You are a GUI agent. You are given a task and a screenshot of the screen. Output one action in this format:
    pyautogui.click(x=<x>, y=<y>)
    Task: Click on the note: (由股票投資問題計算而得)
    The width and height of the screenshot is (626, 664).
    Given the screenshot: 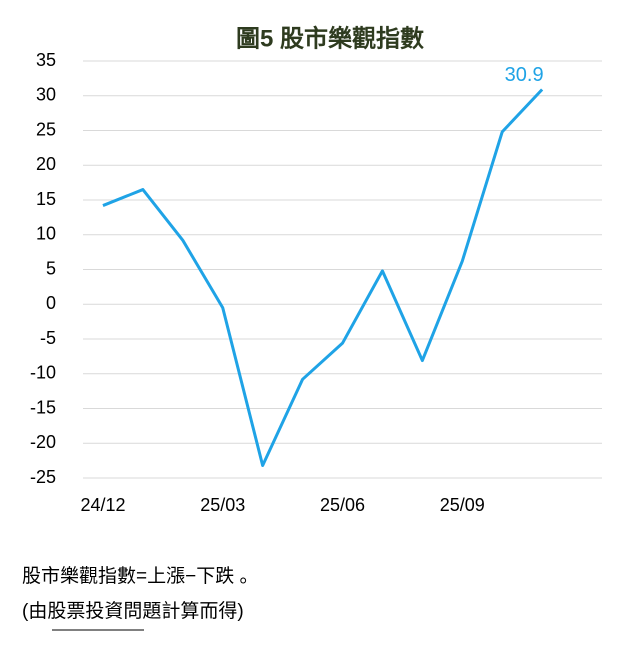 What is the action you would take?
    pyautogui.click(x=133, y=611)
    